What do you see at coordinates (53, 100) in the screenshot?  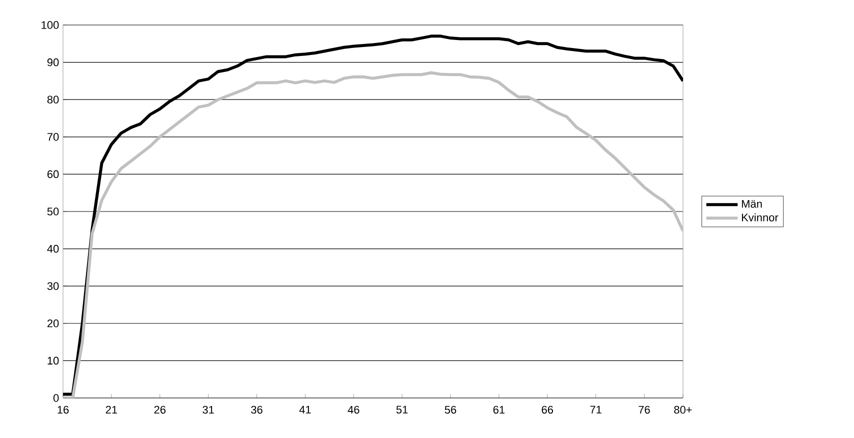 I see `y-tick-label: 80` at bounding box center [53, 100].